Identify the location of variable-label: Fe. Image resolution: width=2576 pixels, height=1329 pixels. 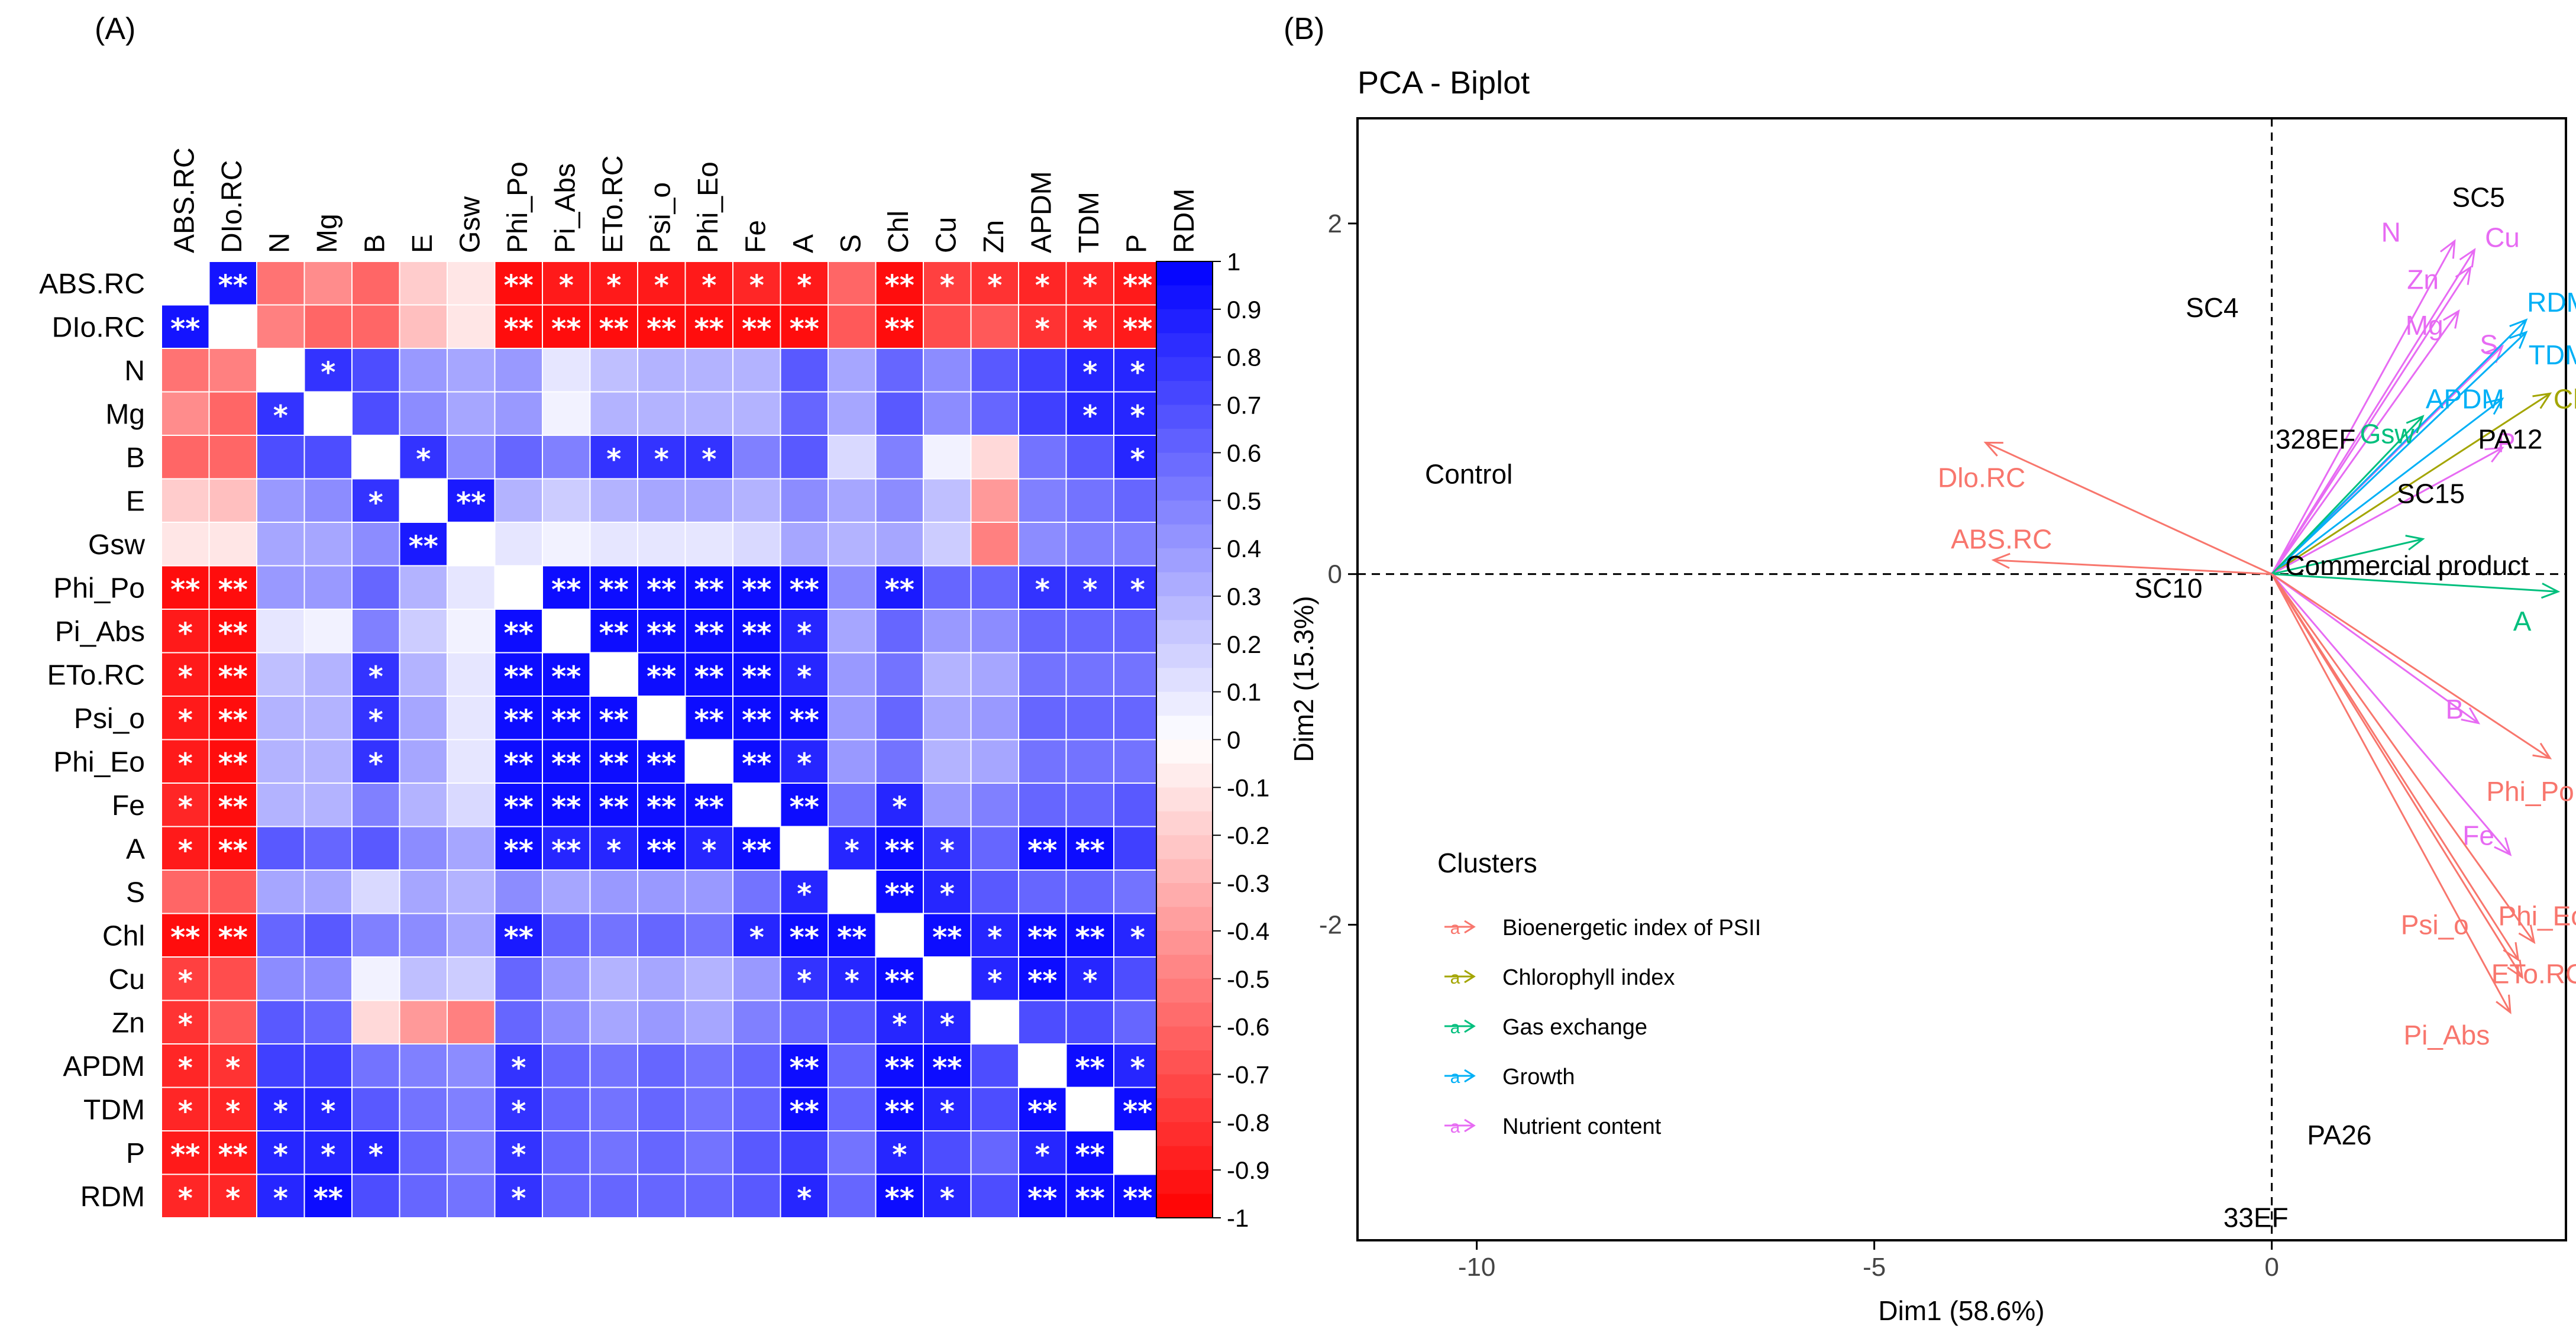
(2478, 835).